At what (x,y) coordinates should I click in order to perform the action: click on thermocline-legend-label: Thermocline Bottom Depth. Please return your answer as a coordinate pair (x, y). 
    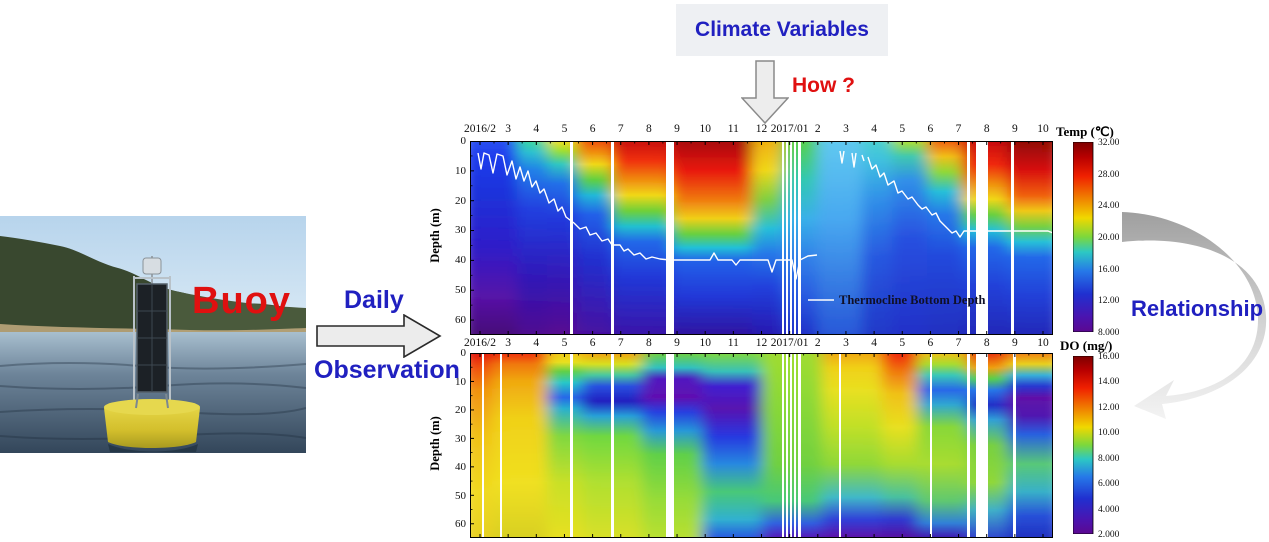
    Looking at the image, I should click on (912, 300).